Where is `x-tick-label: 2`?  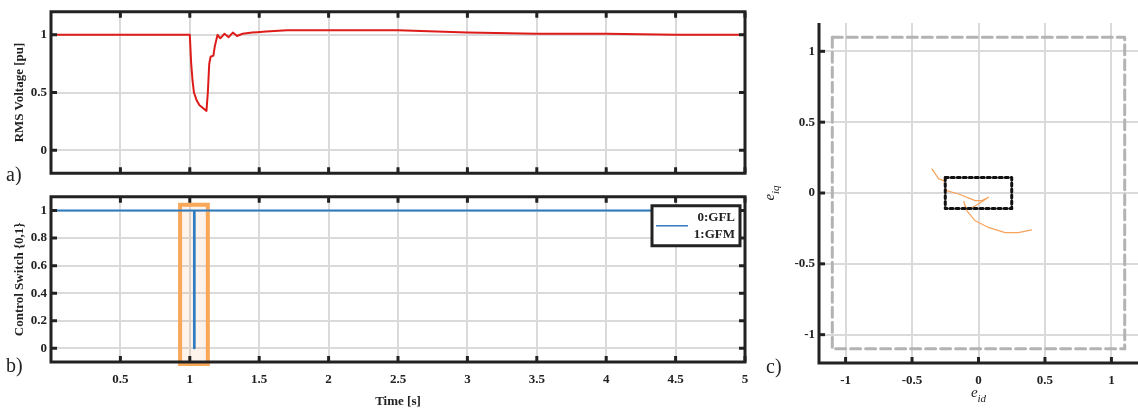
x-tick-label: 2 is located at coordinates (328, 379).